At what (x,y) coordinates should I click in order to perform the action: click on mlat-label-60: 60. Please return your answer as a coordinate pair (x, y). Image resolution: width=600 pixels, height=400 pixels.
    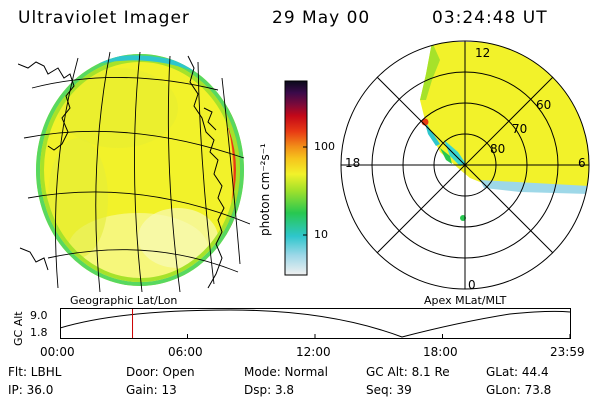
    Looking at the image, I should click on (544, 105).